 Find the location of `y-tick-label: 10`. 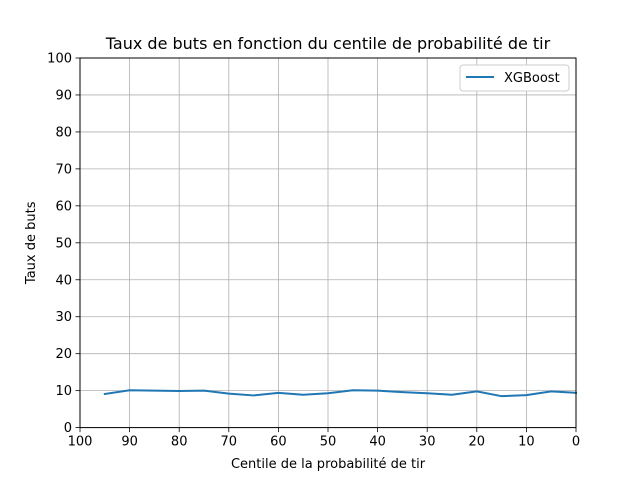

y-tick-label: 10 is located at coordinates (63, 391).